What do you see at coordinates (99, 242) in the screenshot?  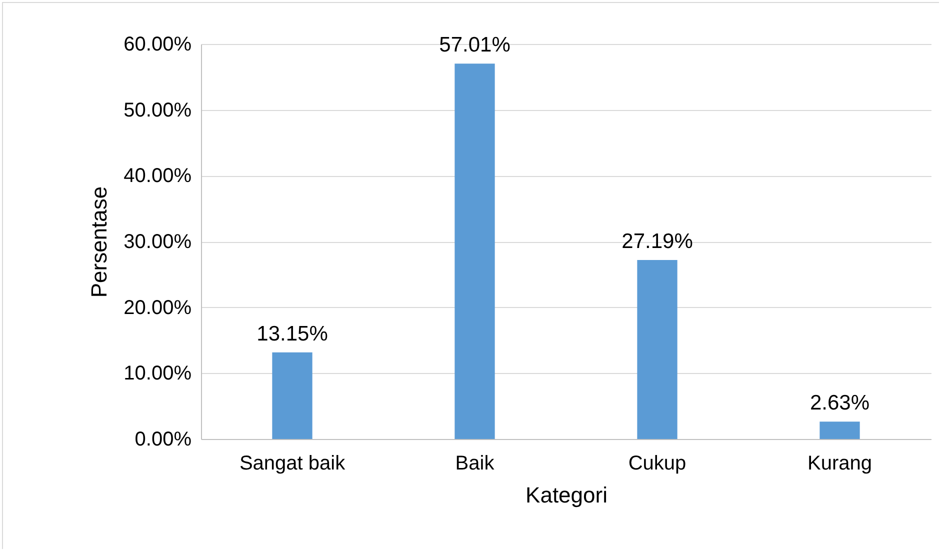 I see `y-axis-title: Persentase` at bounding box center [99, 242].